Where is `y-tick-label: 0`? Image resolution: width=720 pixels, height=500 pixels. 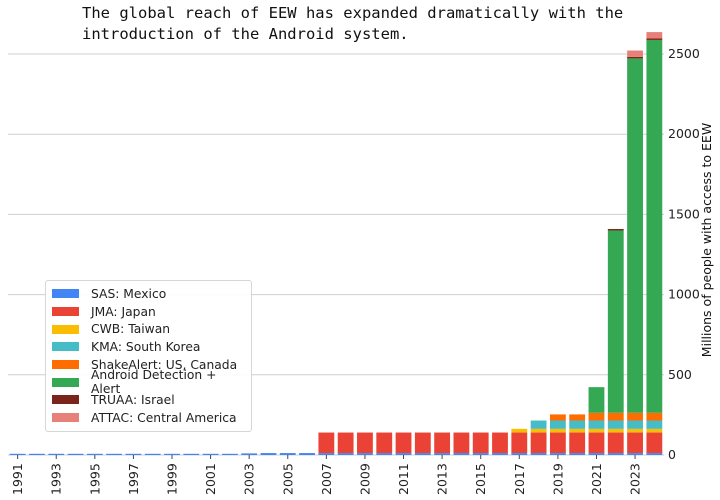
y-tick-label: 0 is located at coordinates (672, 454).